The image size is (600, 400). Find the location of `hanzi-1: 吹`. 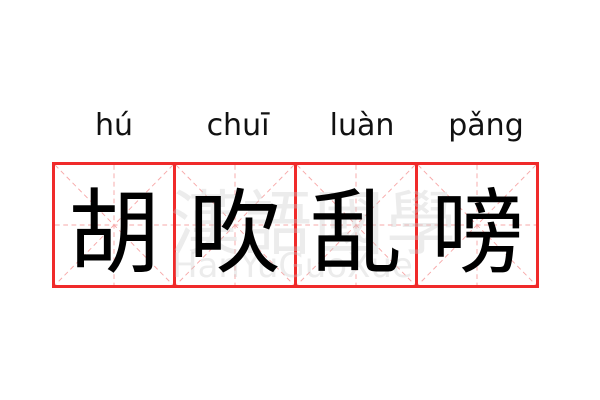

hanzi-1: 吹 is located at coordinates (234, 233).